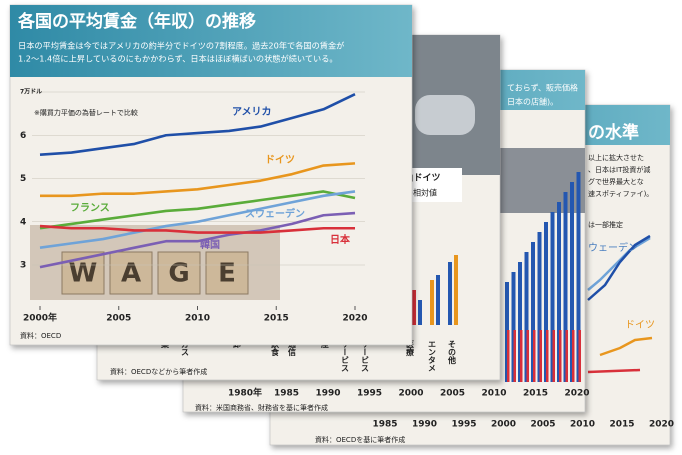  What do you see at coordinates (620, 194) in the screenshot?
I see `card-text: 速スポティファイ)。` at bounding box center [620, 194].